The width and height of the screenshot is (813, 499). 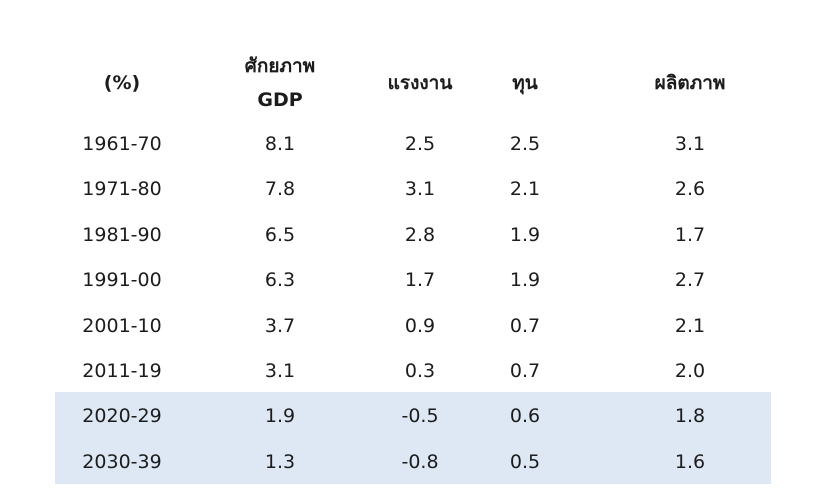 What do you see at coordinates (690, 189) in the screenshot?
I see `table-cell: 2.6` at bounding box center [690, 189].